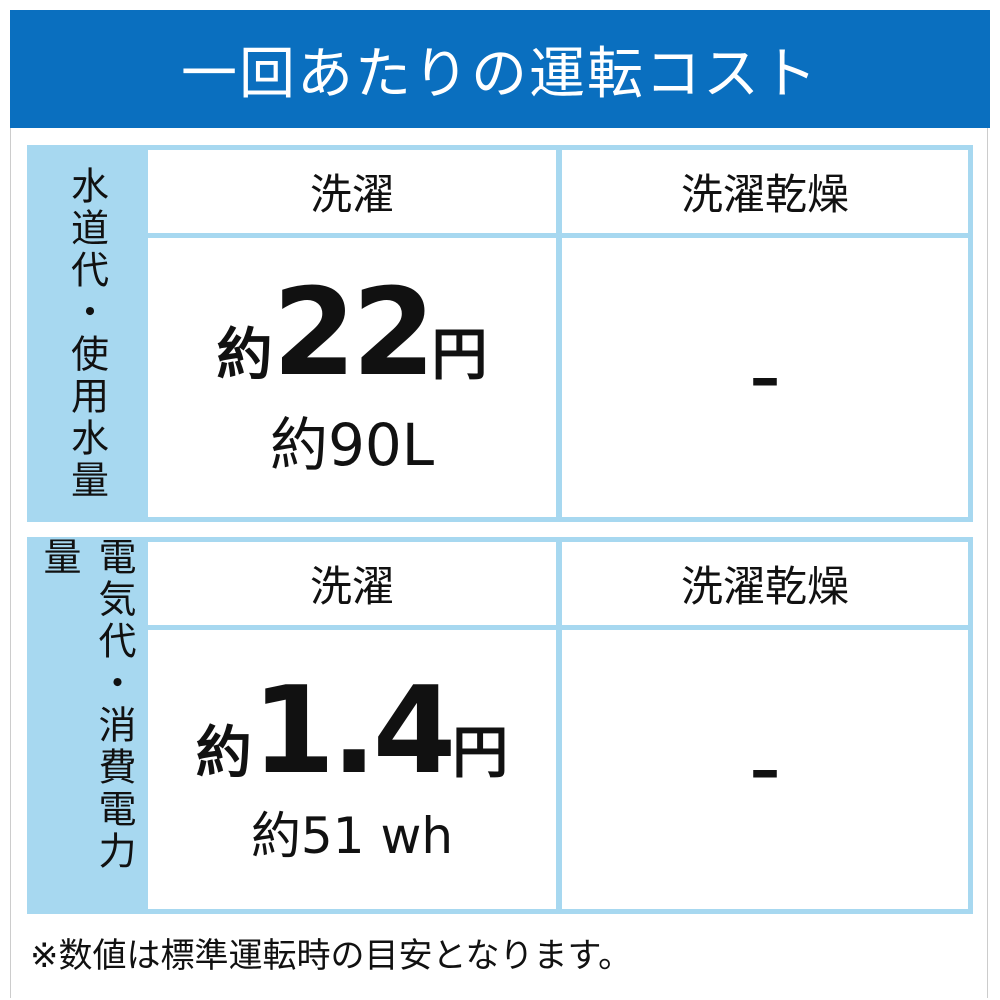 The image size is (1000, 1000). I want to click on cost-value: 22, so click(354, 333).